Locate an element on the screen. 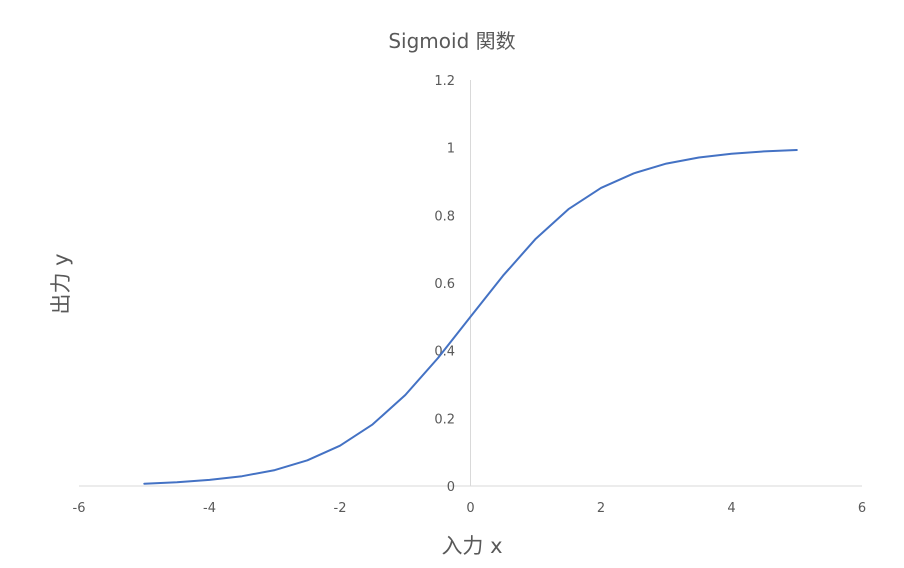 This screenshot has height=568, width=904. chart-title: Sigmoid 関数 is located at coordinates (451, 41).